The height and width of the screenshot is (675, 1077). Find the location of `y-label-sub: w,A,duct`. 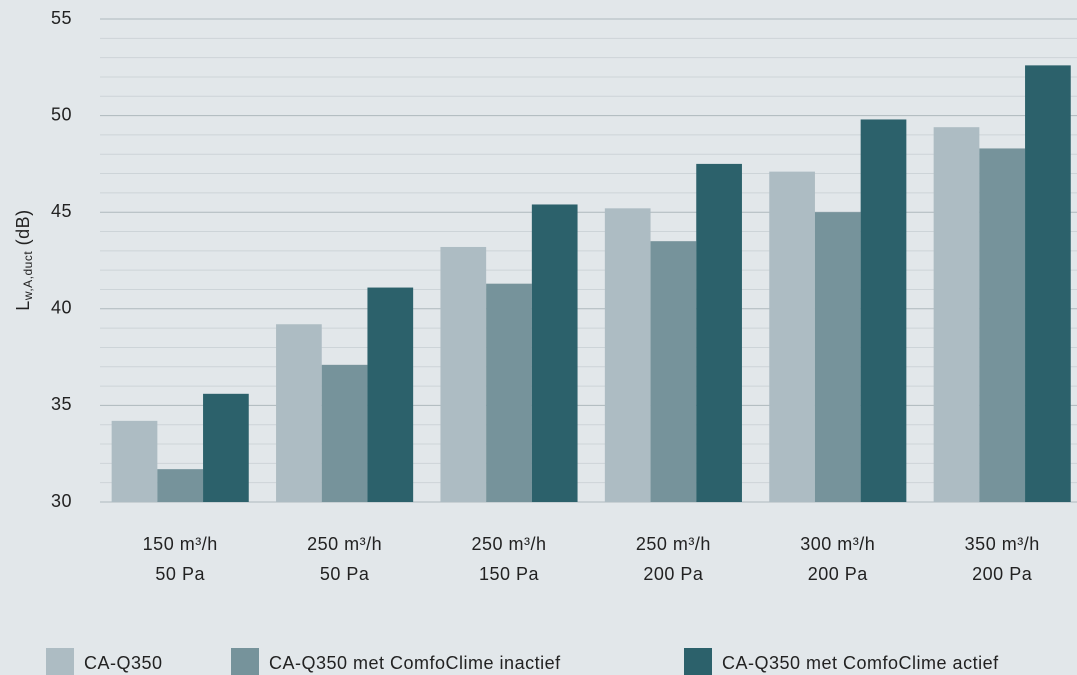

y-label-sub: w,A,duct is located at coordinates (28, 276).